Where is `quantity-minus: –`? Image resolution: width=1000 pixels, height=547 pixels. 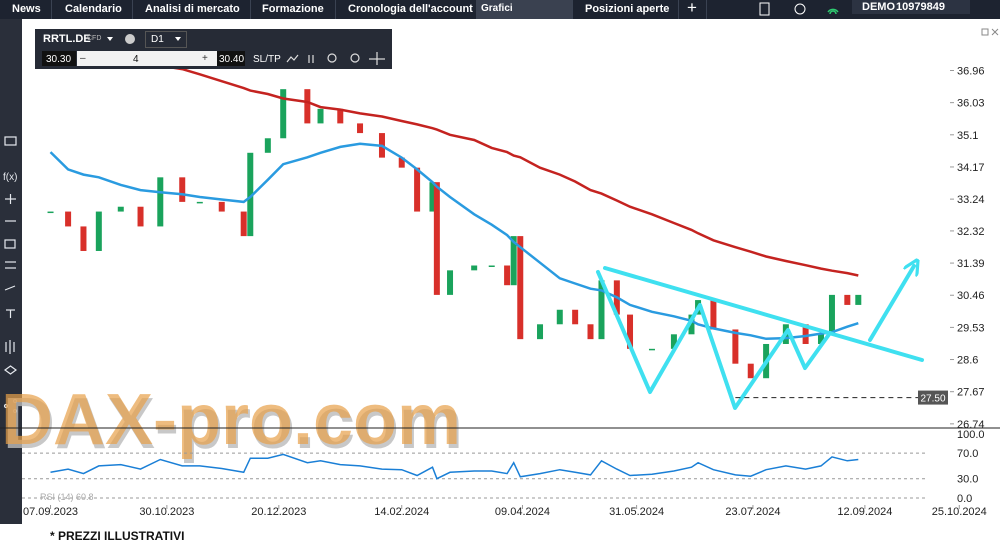 quantity-minus: – is located at coordinates (83, 58).